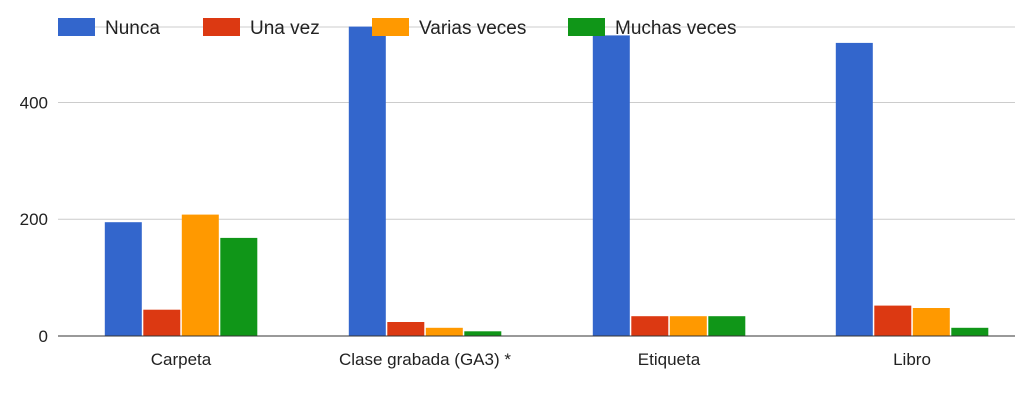 This screenshot has height=410, width=1015. What do you see at coordinates (912, 359) in the screenshot?
I see `x-tick-label: Libro` at bounding box center [912, 359].